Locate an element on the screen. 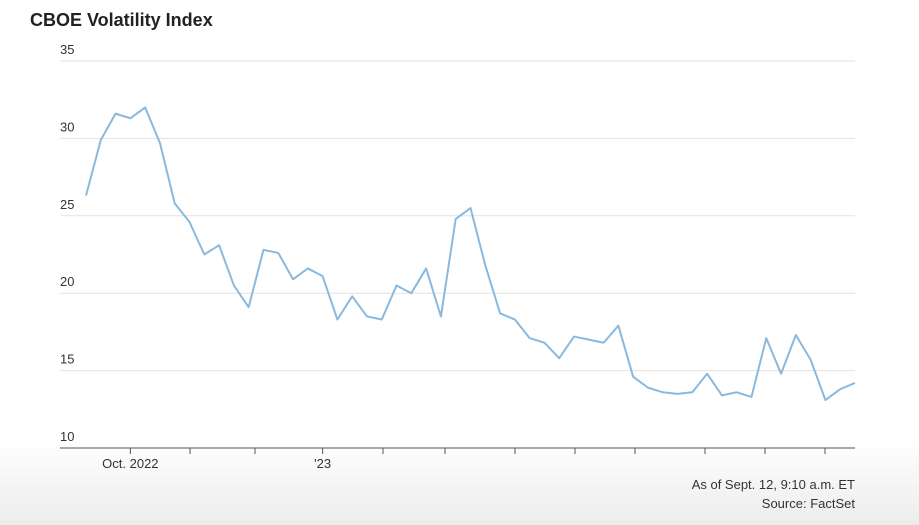 The image size is (919, 525). y-tick-label: 20 is located at coordinates (67, 281).